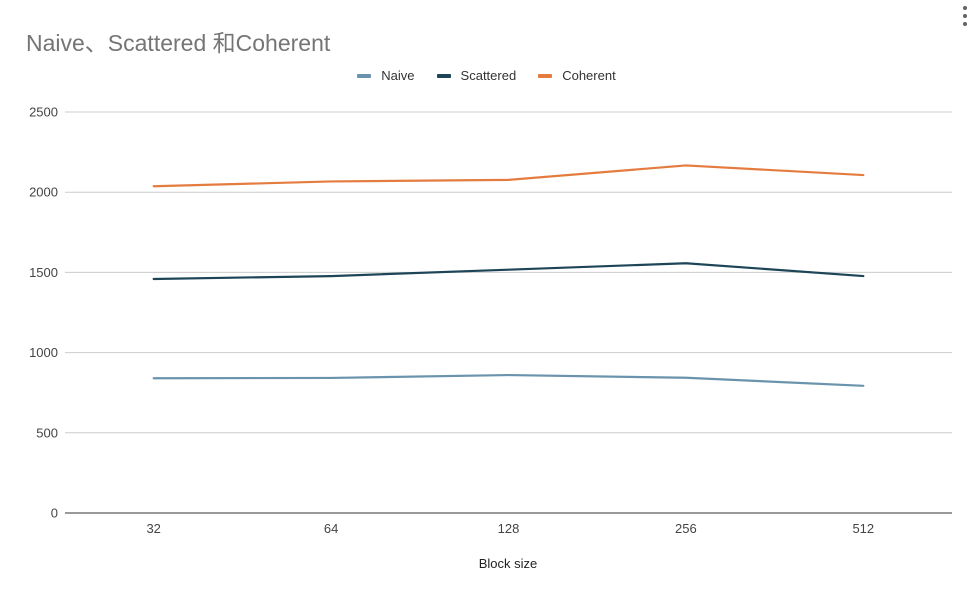 The width and height of the screenshot is (973, 590). I want to click on series-line-naive, so click(508, 380).